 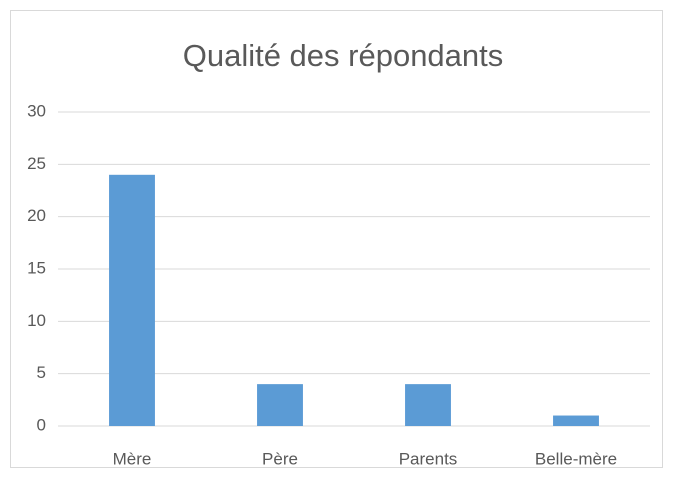 I want to click on y-tick-label: 15, so click(x=36, y=267).